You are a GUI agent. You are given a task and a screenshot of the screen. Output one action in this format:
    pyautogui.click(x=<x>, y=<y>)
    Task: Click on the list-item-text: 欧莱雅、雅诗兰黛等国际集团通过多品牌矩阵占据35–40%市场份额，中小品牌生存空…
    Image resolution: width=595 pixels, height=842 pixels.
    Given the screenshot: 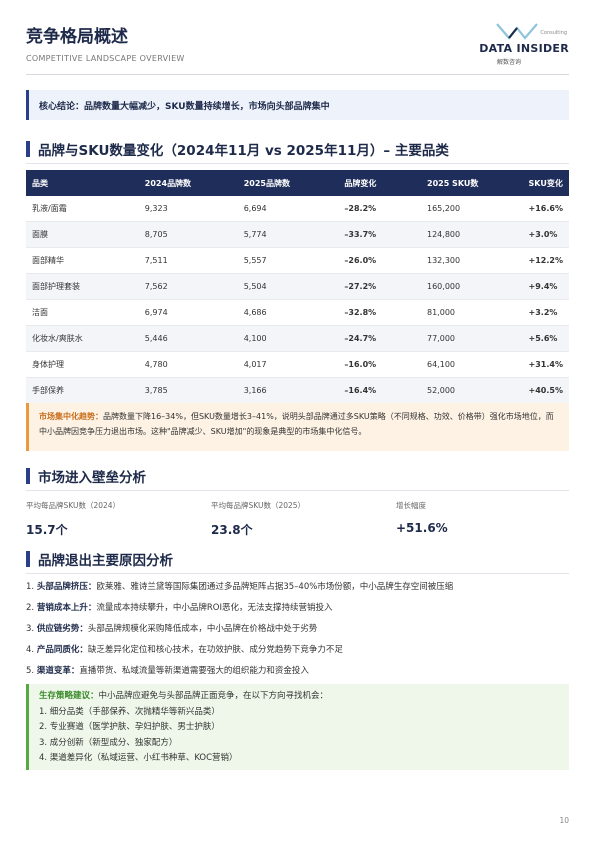 What is the action you would take?
    pyautogui.click(x=275, y=587)
    